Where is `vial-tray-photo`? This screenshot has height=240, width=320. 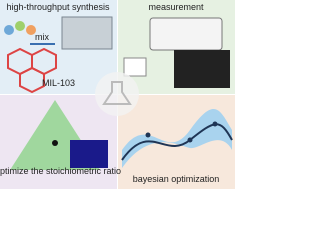 vial-tray-photo is located at coordinates (87, 33).